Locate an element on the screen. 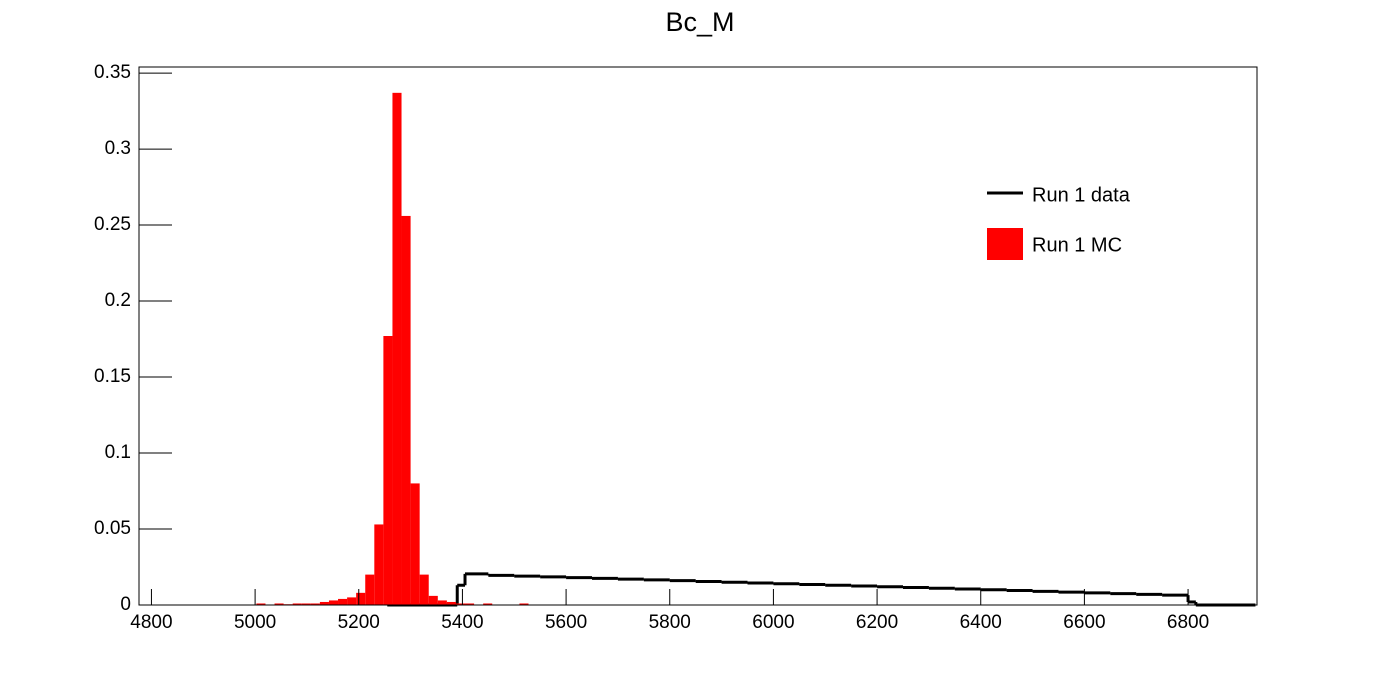  x-tick-label: 5800 is located at coordinates (670, 622).